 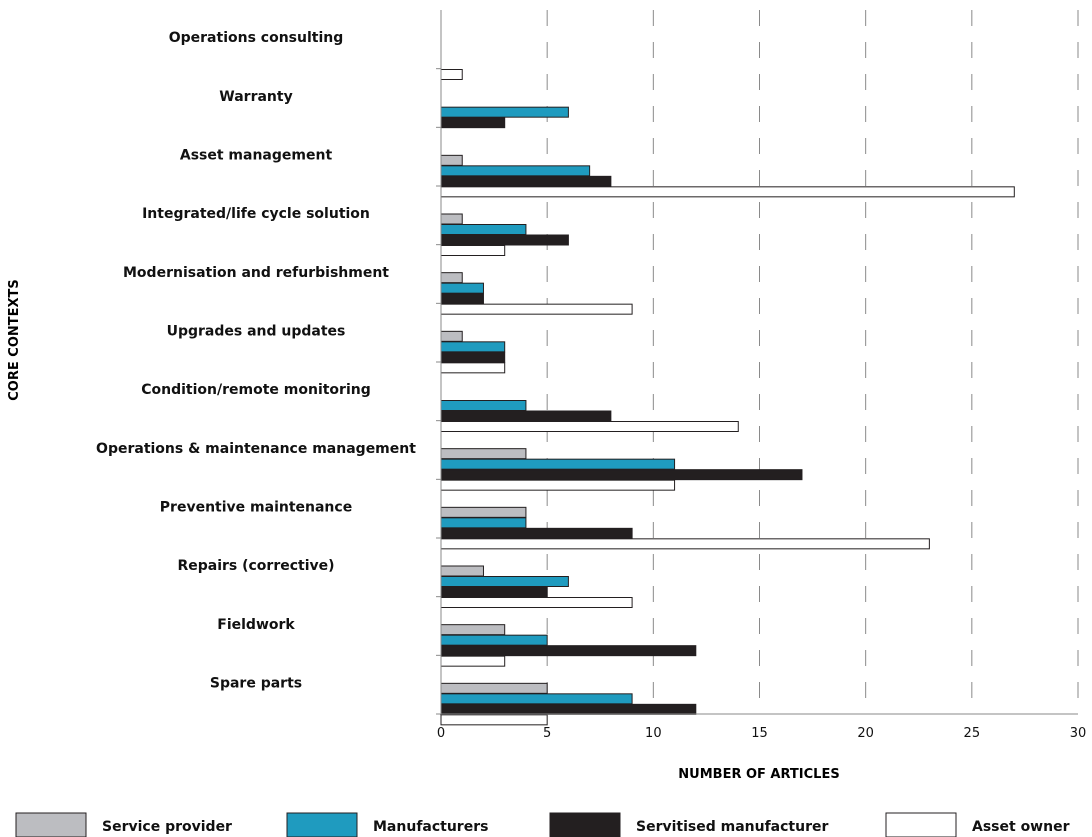 What do you see at coordinates (255, 566) in the screenshot?
I see `category-label: Repairs (corrective)` at bounding box center [255, 566].